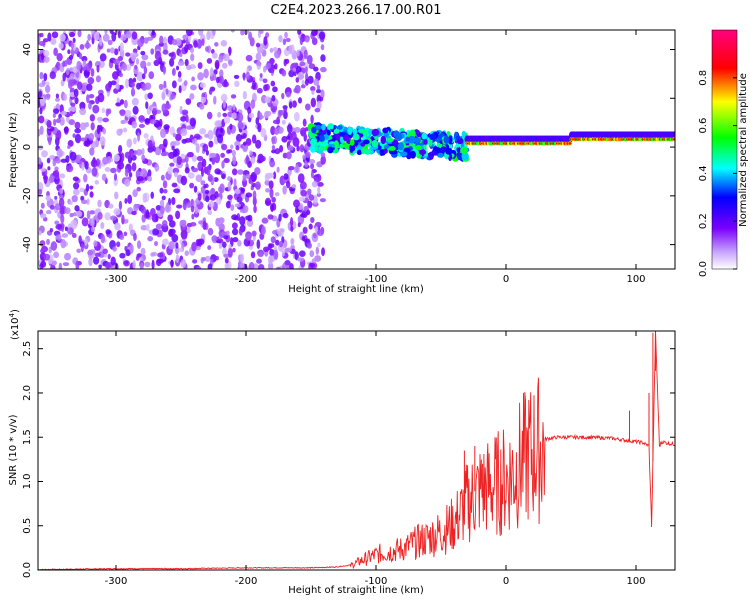 The height and width of the screenshot is (600, 750). I want to click on x-tick-label: 100, so click(635, 581).